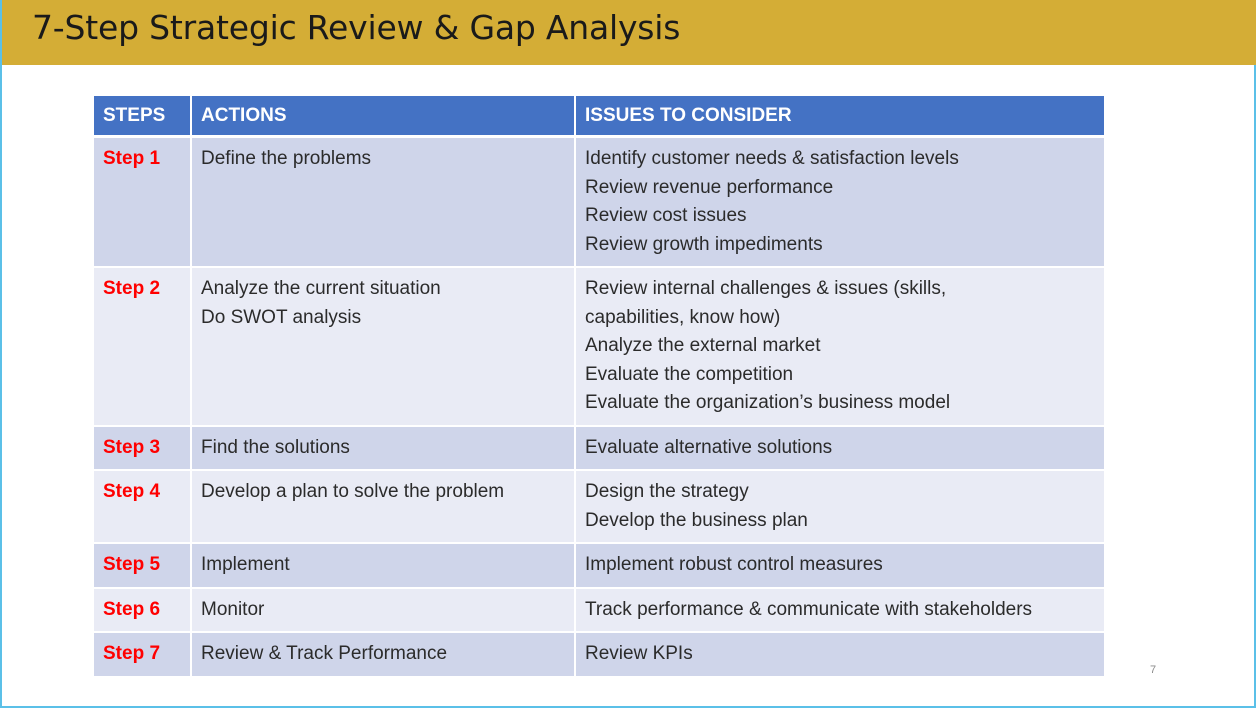  What do you see at coordinates (245, 564) in the screenshot?
I see `action-item: Implement` at bounding box center [245, 564].